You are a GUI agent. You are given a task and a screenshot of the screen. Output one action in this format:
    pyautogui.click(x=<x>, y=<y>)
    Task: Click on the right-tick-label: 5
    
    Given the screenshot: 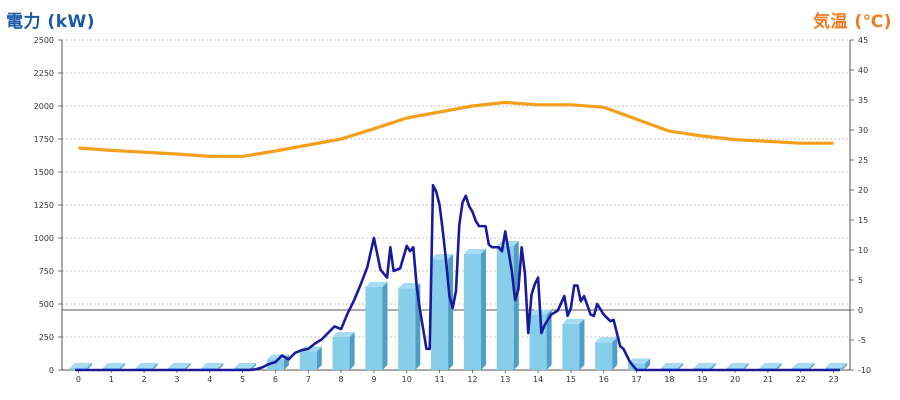 What is the action you would take?
    pyautogui.click(x=860, y=280)
    